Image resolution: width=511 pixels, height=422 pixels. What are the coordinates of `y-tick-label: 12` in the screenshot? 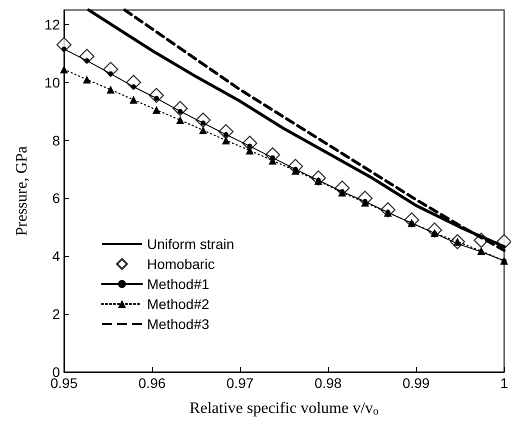 It's located at (52, 24).